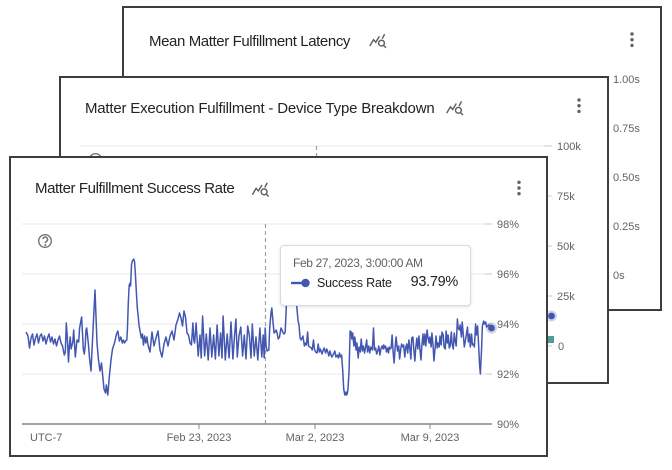 This screenshot has height=470, width=672. I want to click on svg-text: 90%, so click(508, 425).